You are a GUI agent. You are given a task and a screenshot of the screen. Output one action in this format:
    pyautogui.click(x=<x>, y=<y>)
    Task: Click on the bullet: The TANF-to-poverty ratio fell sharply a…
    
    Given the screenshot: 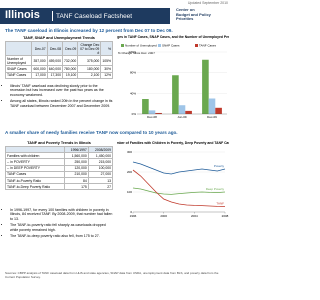 What is the action you would take?
    pyautogui.click(x=61, y=227)
    